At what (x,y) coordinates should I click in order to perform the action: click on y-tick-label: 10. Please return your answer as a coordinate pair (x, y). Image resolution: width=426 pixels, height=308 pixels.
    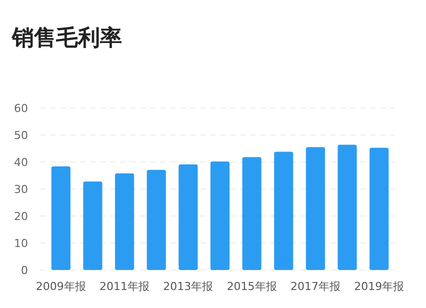
    Looking at the image, I should click on (21, 243).